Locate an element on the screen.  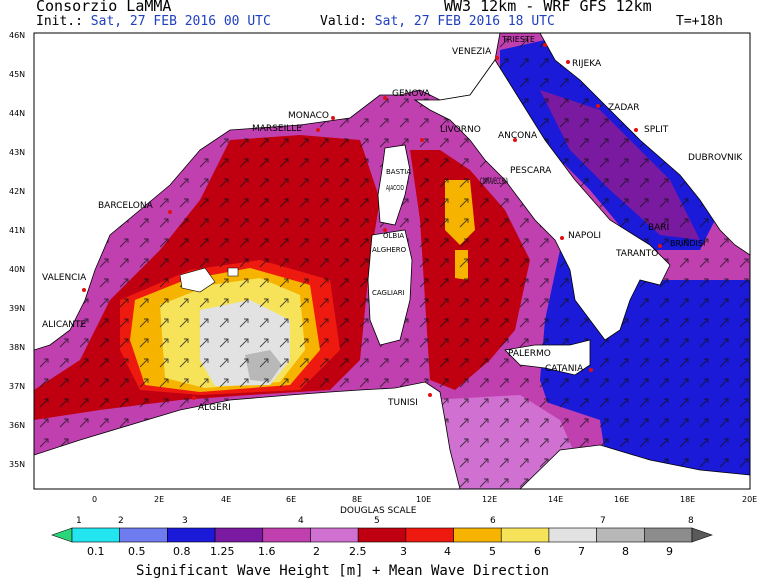
cb-value: 6 is located at coordinates (537, 551).